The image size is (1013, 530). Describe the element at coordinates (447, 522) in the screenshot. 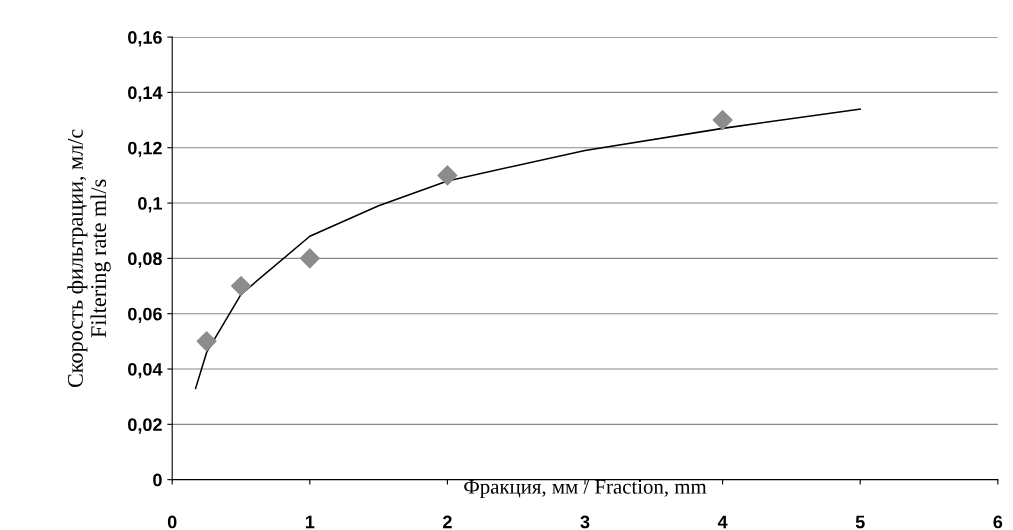

I see `x-tick-label: 2` at that location.